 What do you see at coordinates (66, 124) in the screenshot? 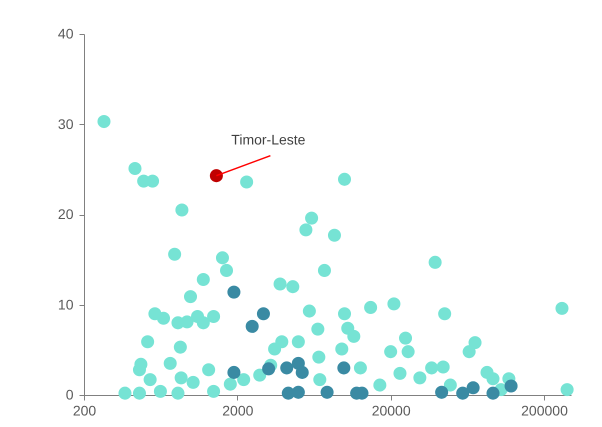
I see `y-tick-label: 30` at bounding box center [66, 124].